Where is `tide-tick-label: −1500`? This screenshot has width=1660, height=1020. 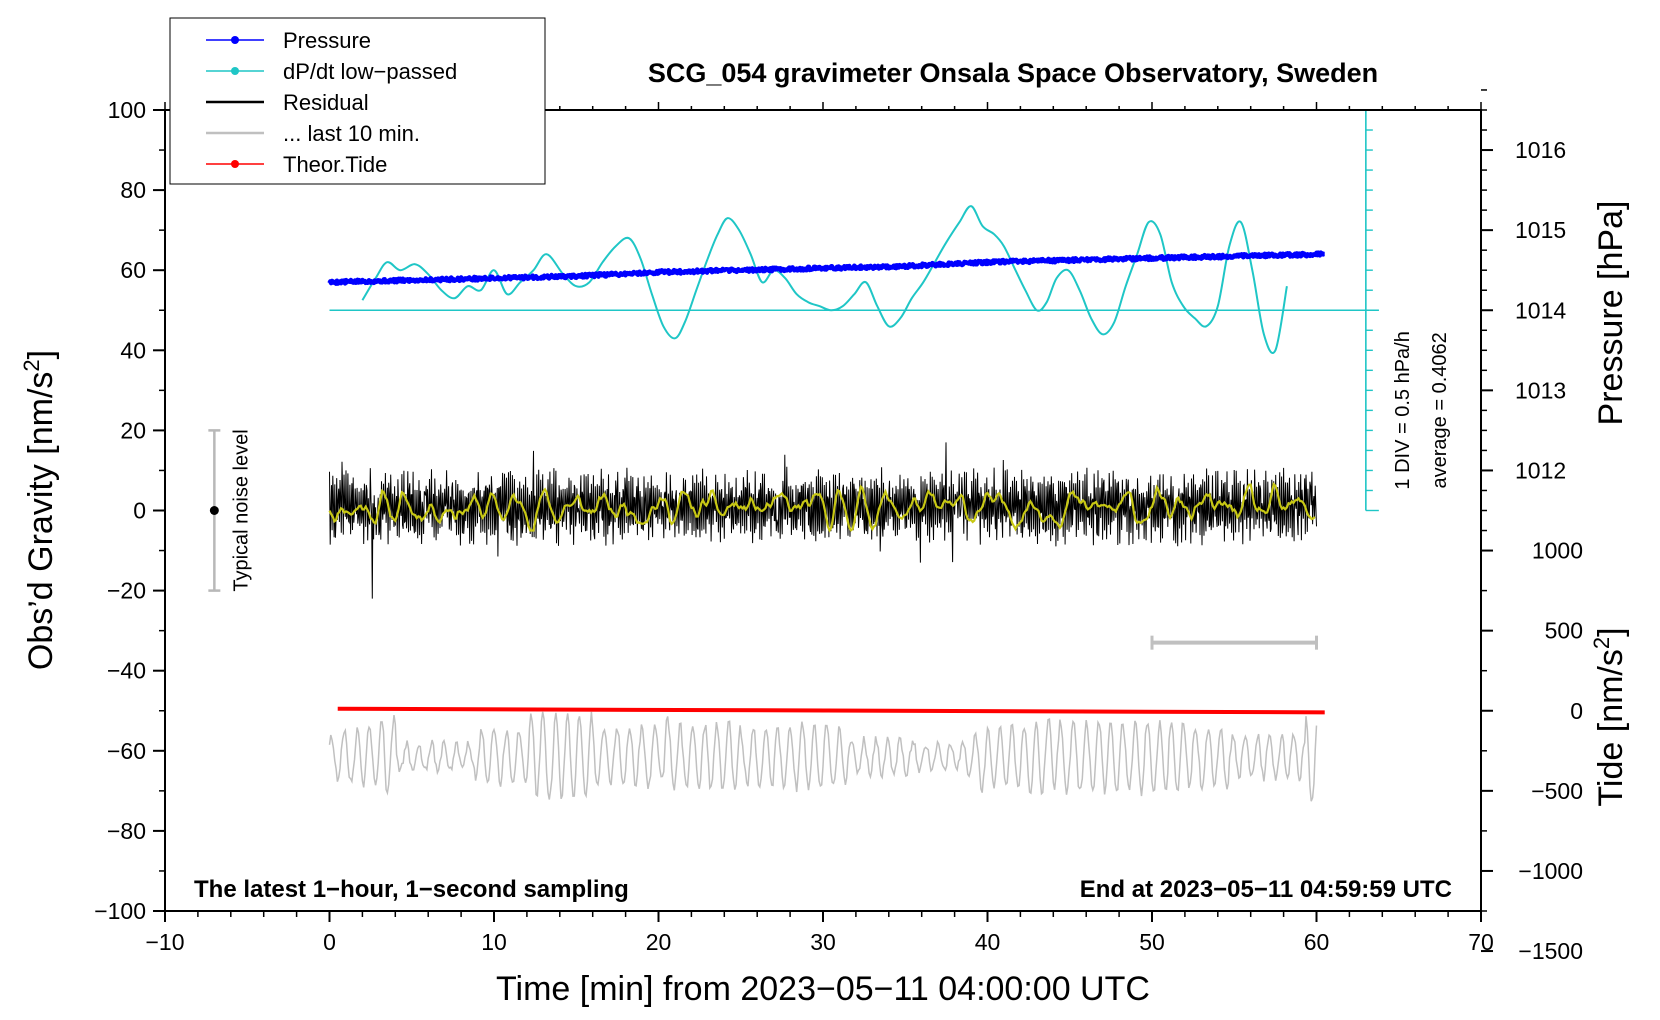 tide-tick-label: −1500 is located at coordinates (1550, 951).